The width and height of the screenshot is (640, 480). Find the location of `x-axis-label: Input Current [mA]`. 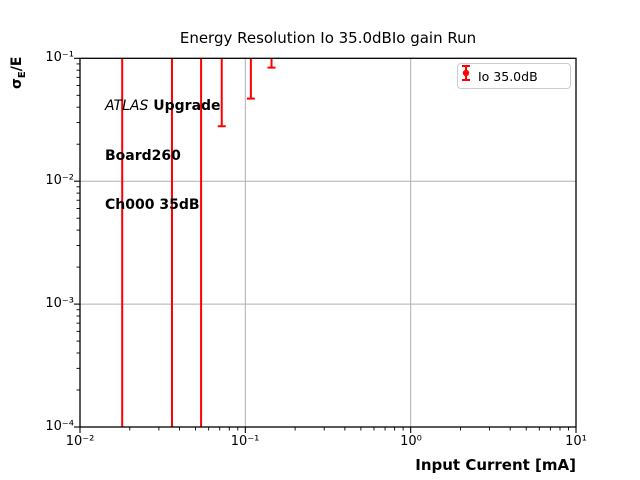

x-axis-label: Input Current [mA] is located at coordinates (495, 465).